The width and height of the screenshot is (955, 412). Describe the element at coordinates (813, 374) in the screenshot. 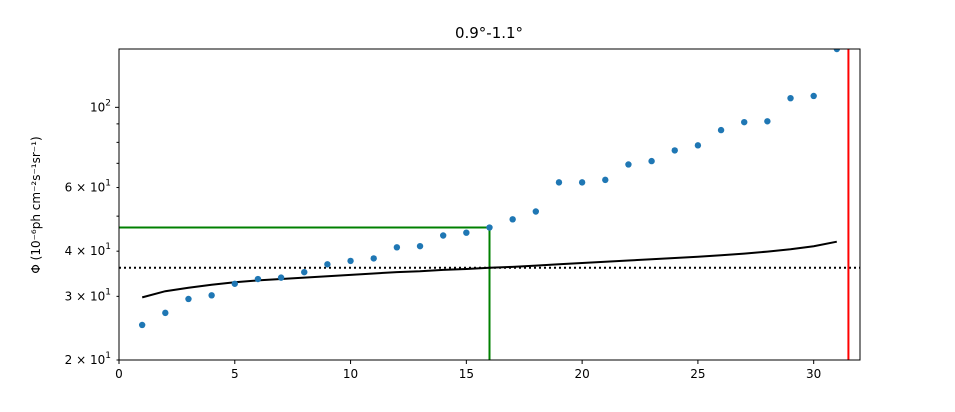

I see `x-tick-label: 30` at that location.